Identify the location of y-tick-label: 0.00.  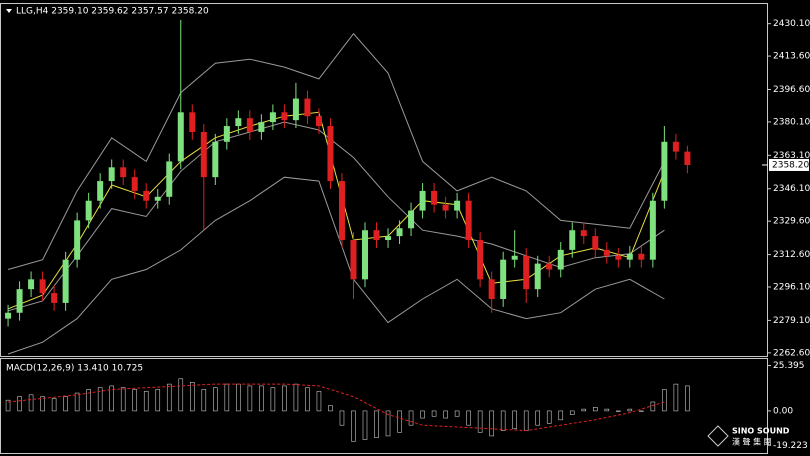
(783, 411).